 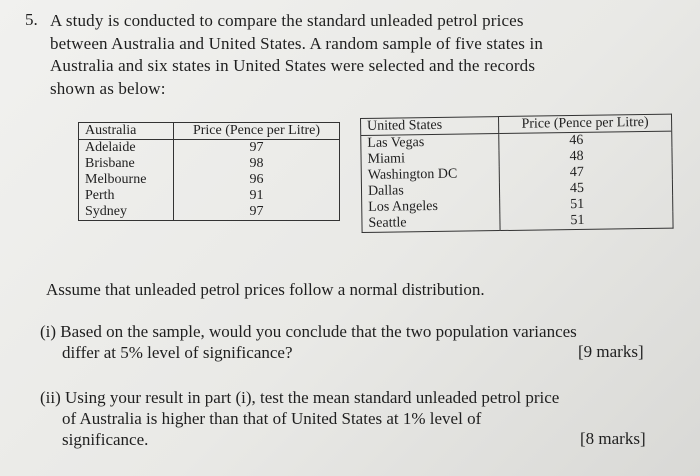 I want to click on table-header-row: Australia Price (Pence per Litre), so click(x=209, y=131).